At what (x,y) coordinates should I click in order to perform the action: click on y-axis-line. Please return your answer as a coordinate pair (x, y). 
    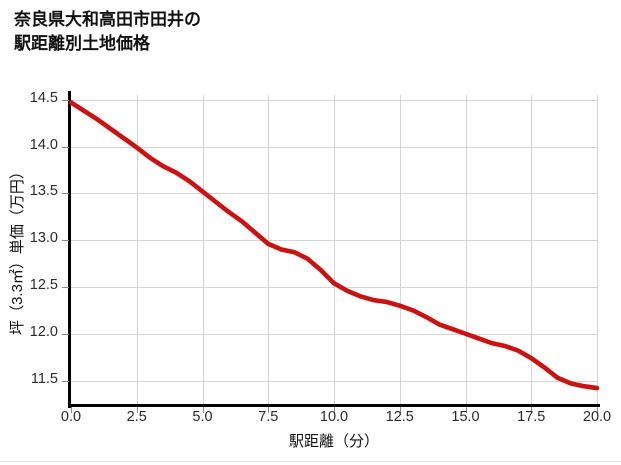
    Looking at the image, I should click on (69, 249).